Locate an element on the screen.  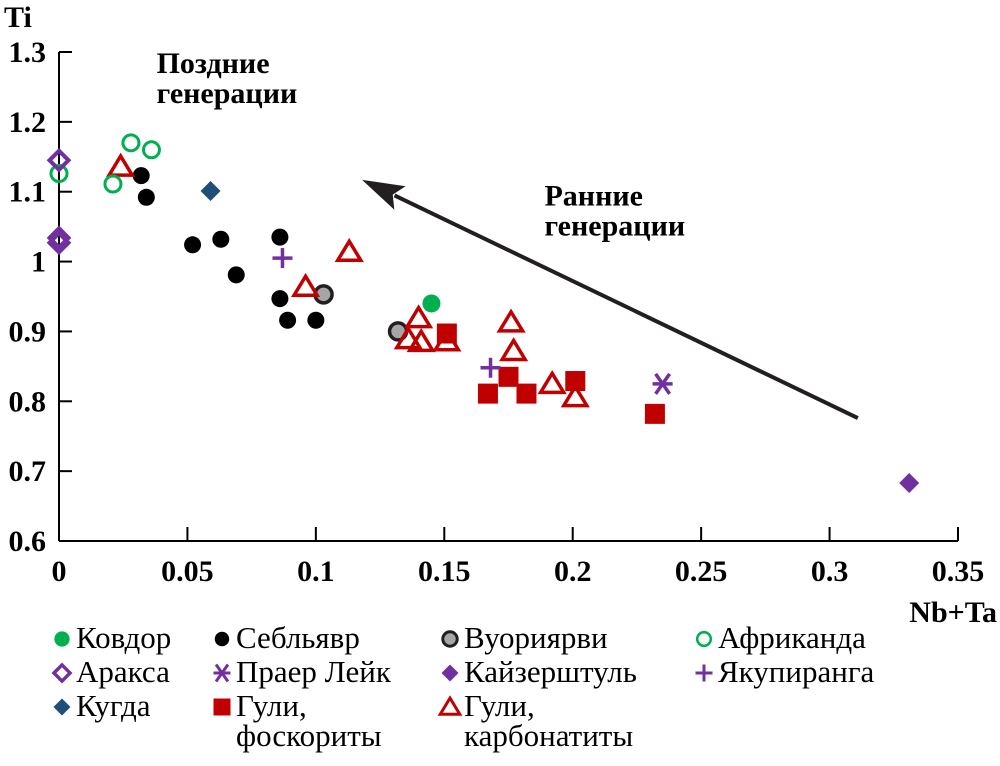
legend-item: Кугда is located at coordinates (102, 705).